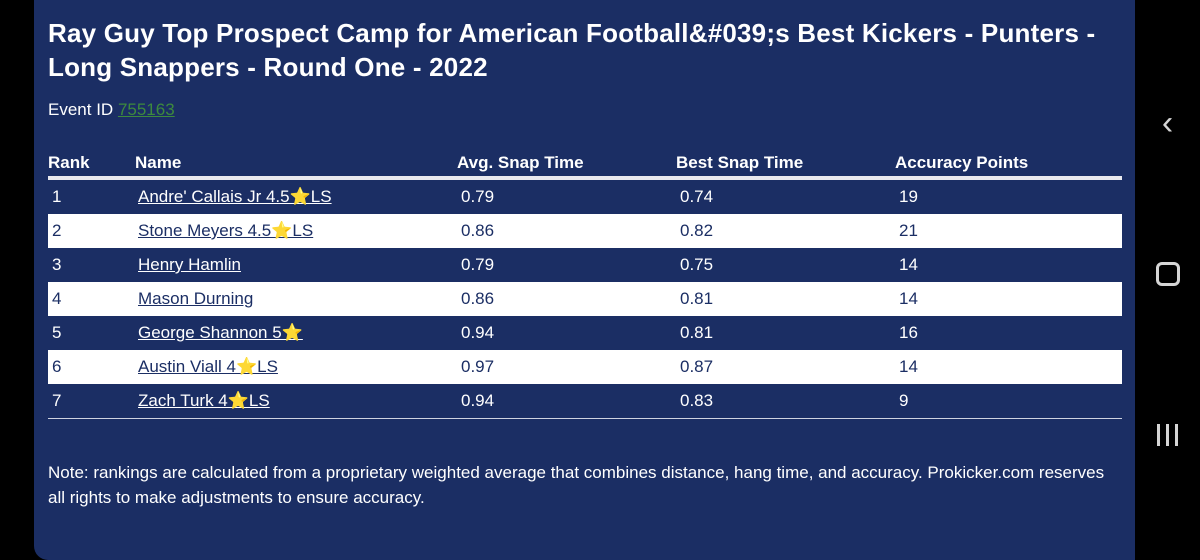  I want to click on cell-rank: 2, so click(57, 230).